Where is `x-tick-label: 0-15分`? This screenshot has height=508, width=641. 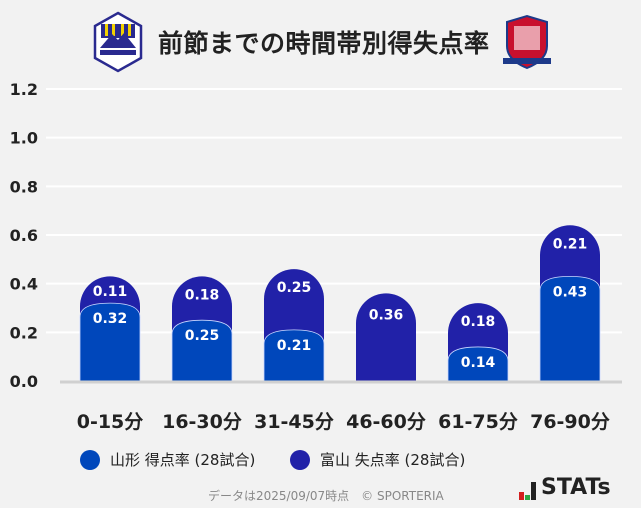
x-tick-label: 0-15分 is located at coordinates (110, 422).